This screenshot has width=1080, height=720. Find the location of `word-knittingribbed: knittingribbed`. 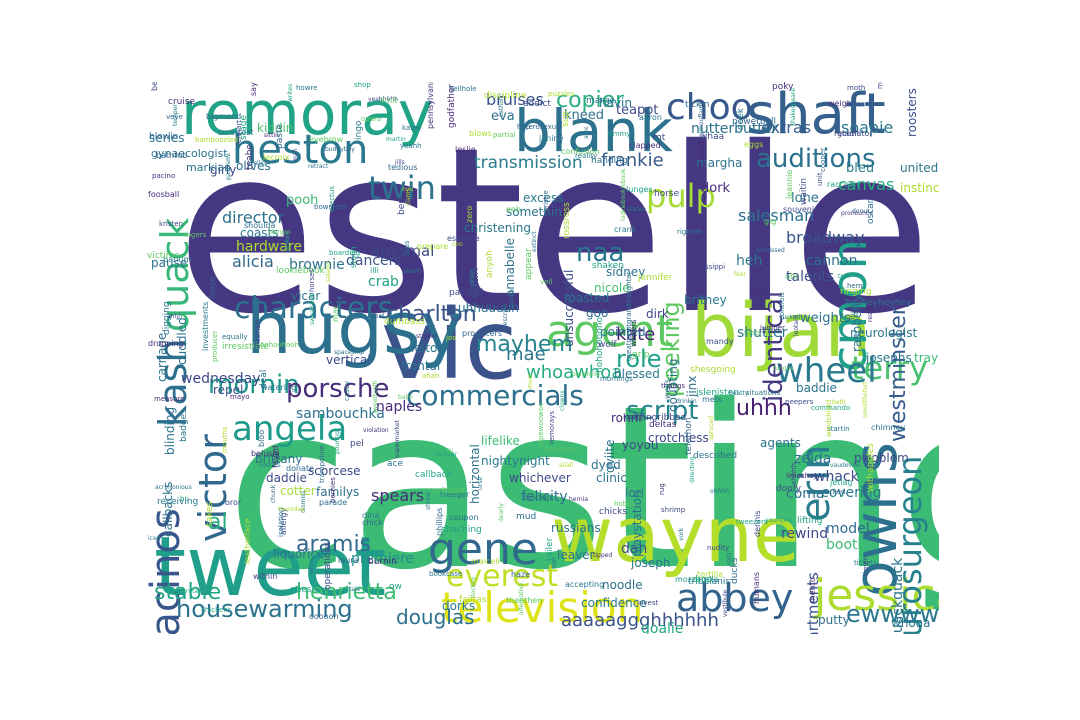

word-knittingribbed: knittingribbed is located at coordinates (655, 418).